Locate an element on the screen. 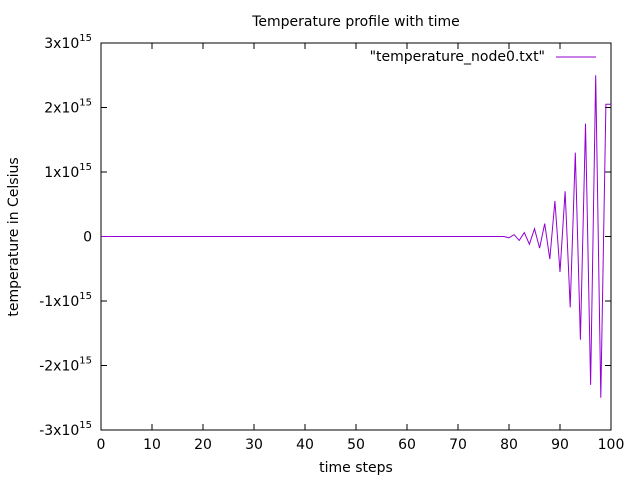 This screenshot has height=480, width=640. chart-title: Temperature profile with time is located at coordinates (355, 22).